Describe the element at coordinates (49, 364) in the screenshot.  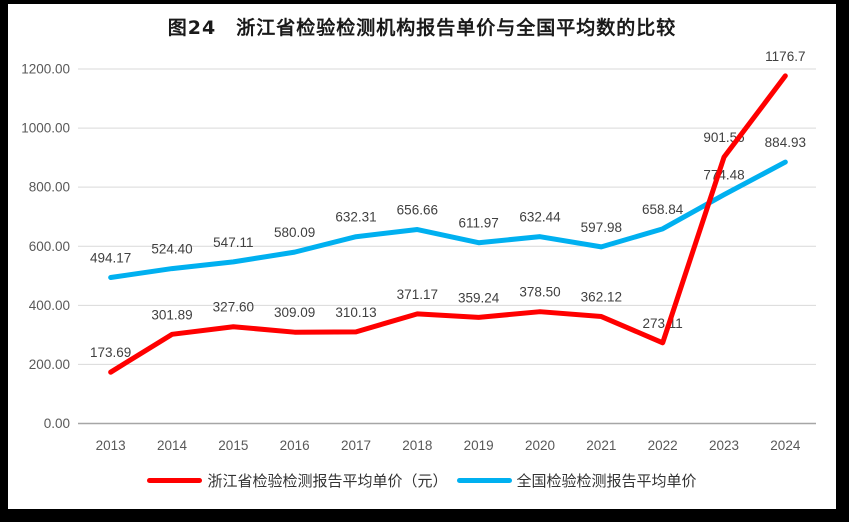
I see `y-axis-tick-label: 200.00` at that location.